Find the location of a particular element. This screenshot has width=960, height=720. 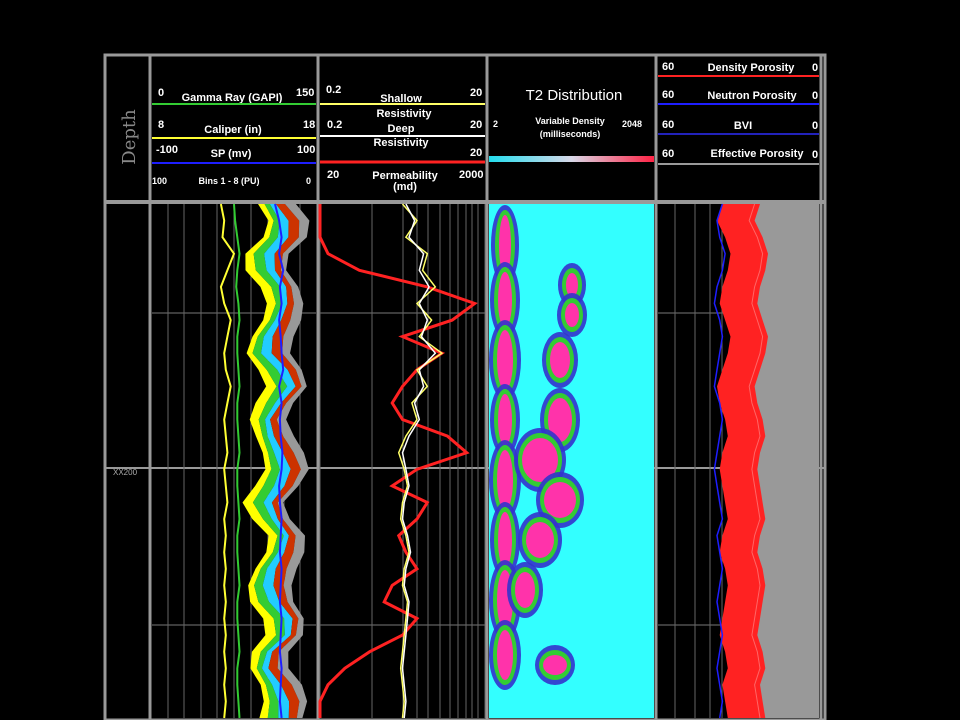

neutron-label: Neutron Porosity is located at coordinates (752, 96).